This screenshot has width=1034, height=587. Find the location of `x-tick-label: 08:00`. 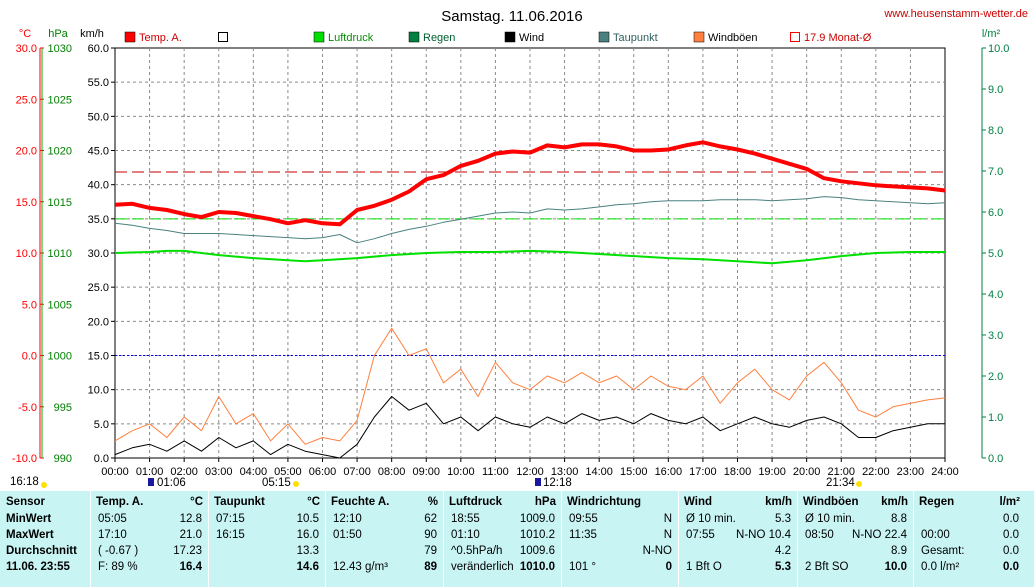

x-tick-label: 08:00 is located at coordinates (392, 472).